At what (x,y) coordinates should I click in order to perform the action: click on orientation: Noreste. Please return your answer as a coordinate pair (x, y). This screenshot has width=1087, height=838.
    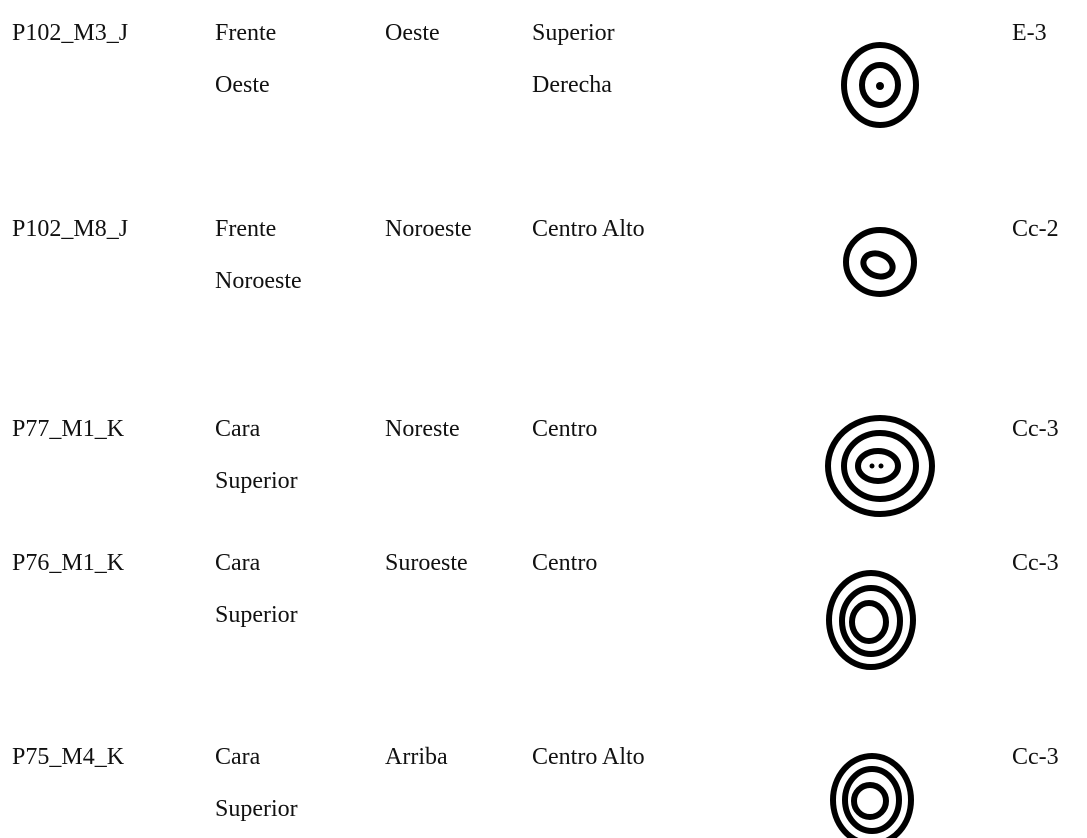
    Looking at the image, I should click on (422, 429).